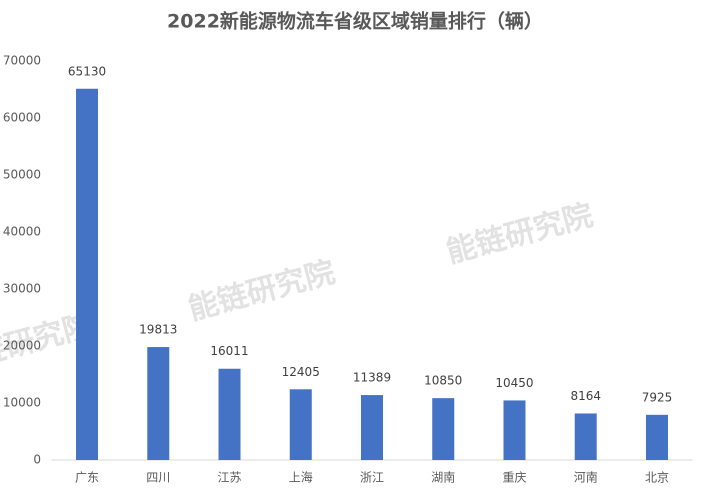 This screenshot has width=709, height=498. Describe the element at coordinates (586, 477) in the screenshot. I see `x-tick-label: 河南` at that location.